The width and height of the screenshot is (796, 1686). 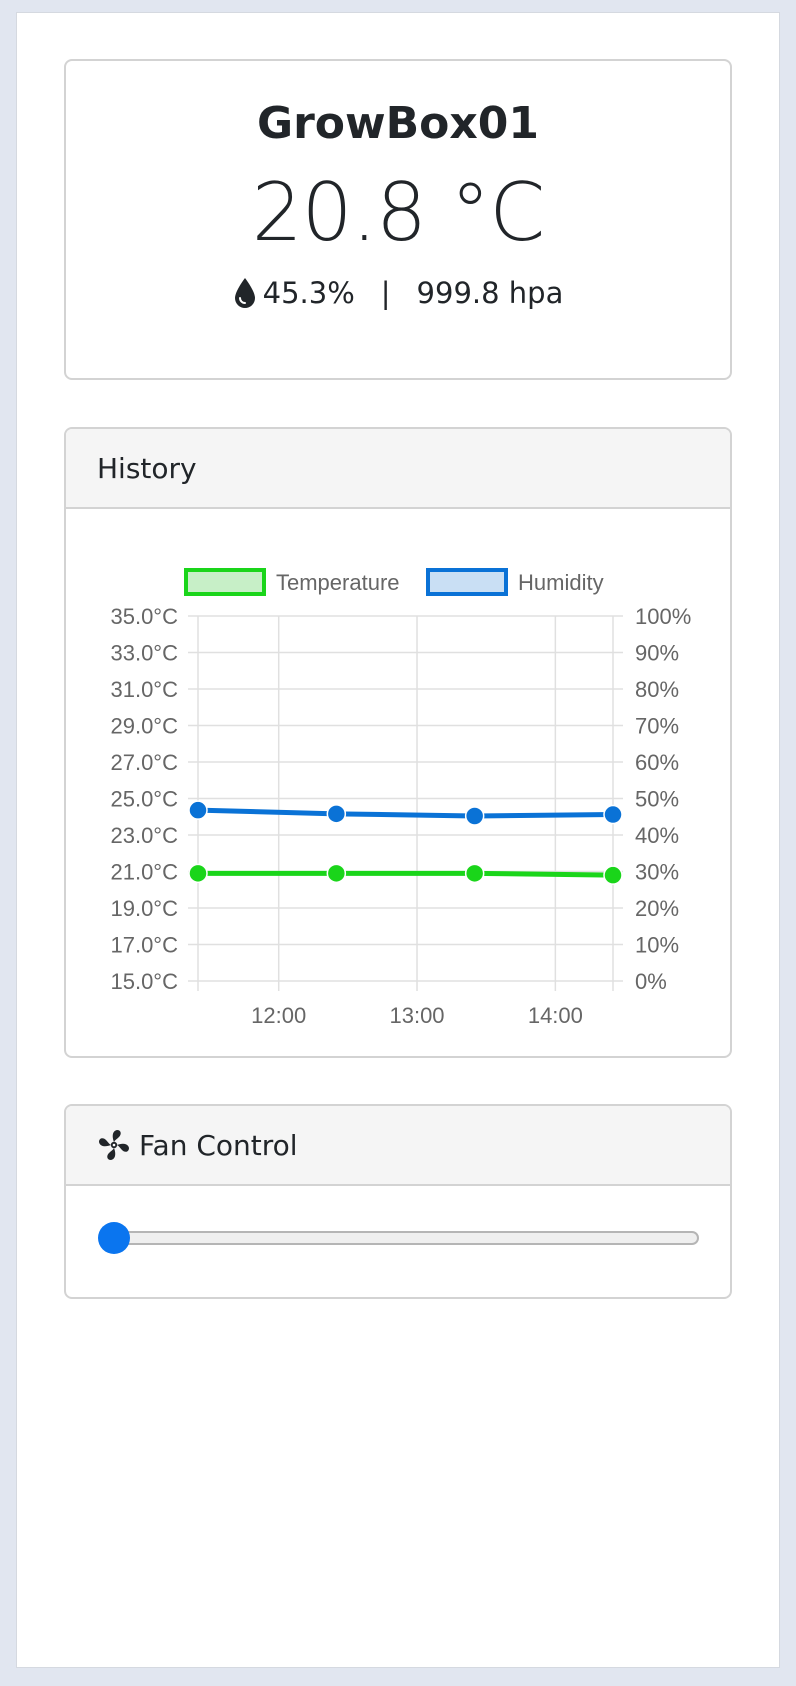 What do you see at coordinates (144, 945) in the screenshot?
I see `y-left-tick-label: 17.0°C` at bounding box center [144, 945].